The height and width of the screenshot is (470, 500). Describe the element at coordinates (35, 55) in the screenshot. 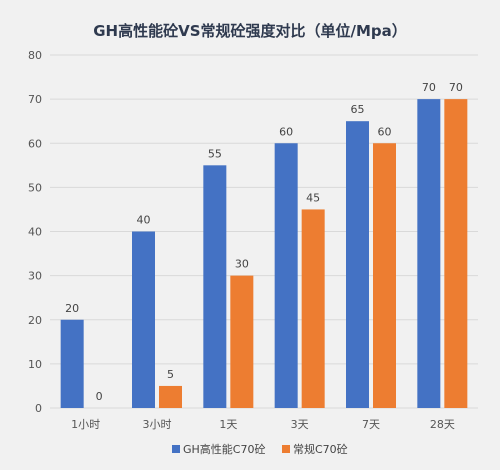

I see `y-tick-label: 80` at that location.